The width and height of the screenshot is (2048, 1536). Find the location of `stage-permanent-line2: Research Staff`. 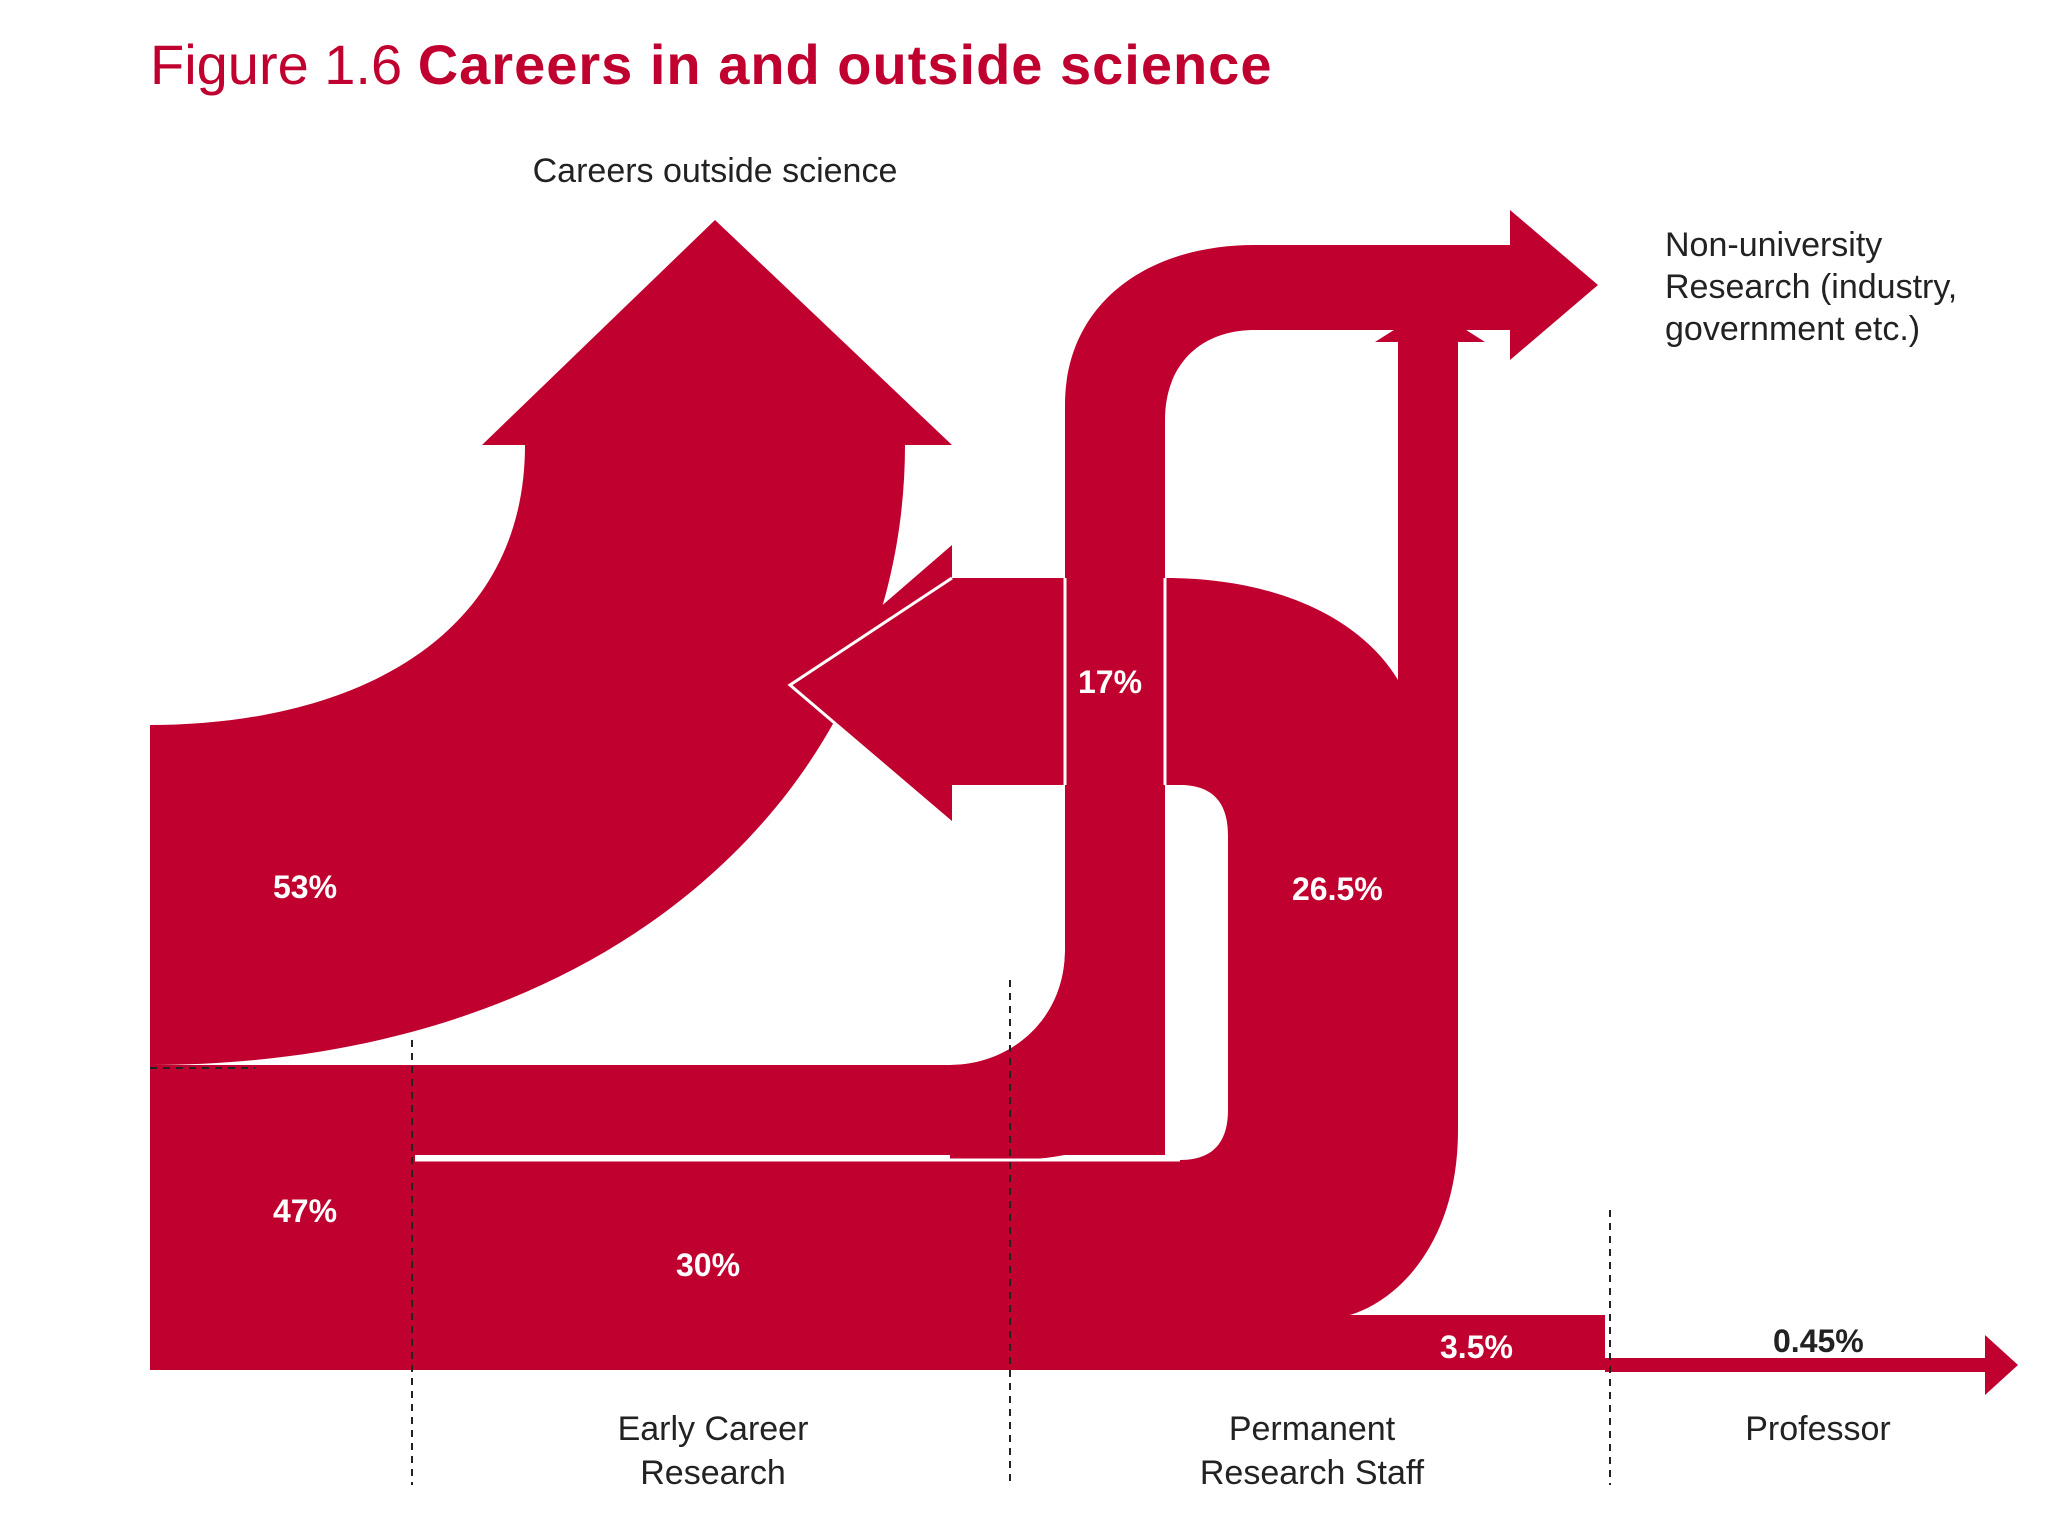

stage-permanent-line2: Research Staff is located at coordinates (1312, 1473).